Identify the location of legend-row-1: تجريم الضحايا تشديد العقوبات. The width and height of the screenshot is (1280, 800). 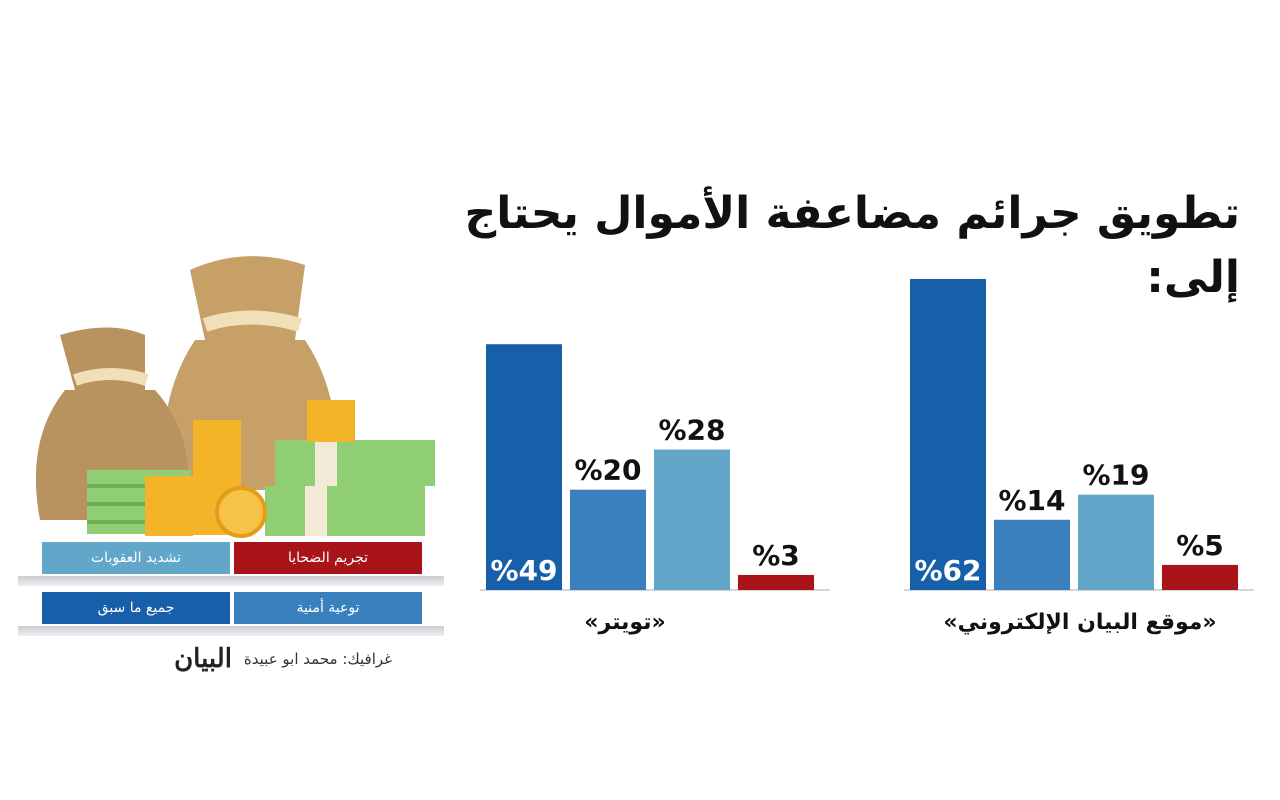
(231, 563).